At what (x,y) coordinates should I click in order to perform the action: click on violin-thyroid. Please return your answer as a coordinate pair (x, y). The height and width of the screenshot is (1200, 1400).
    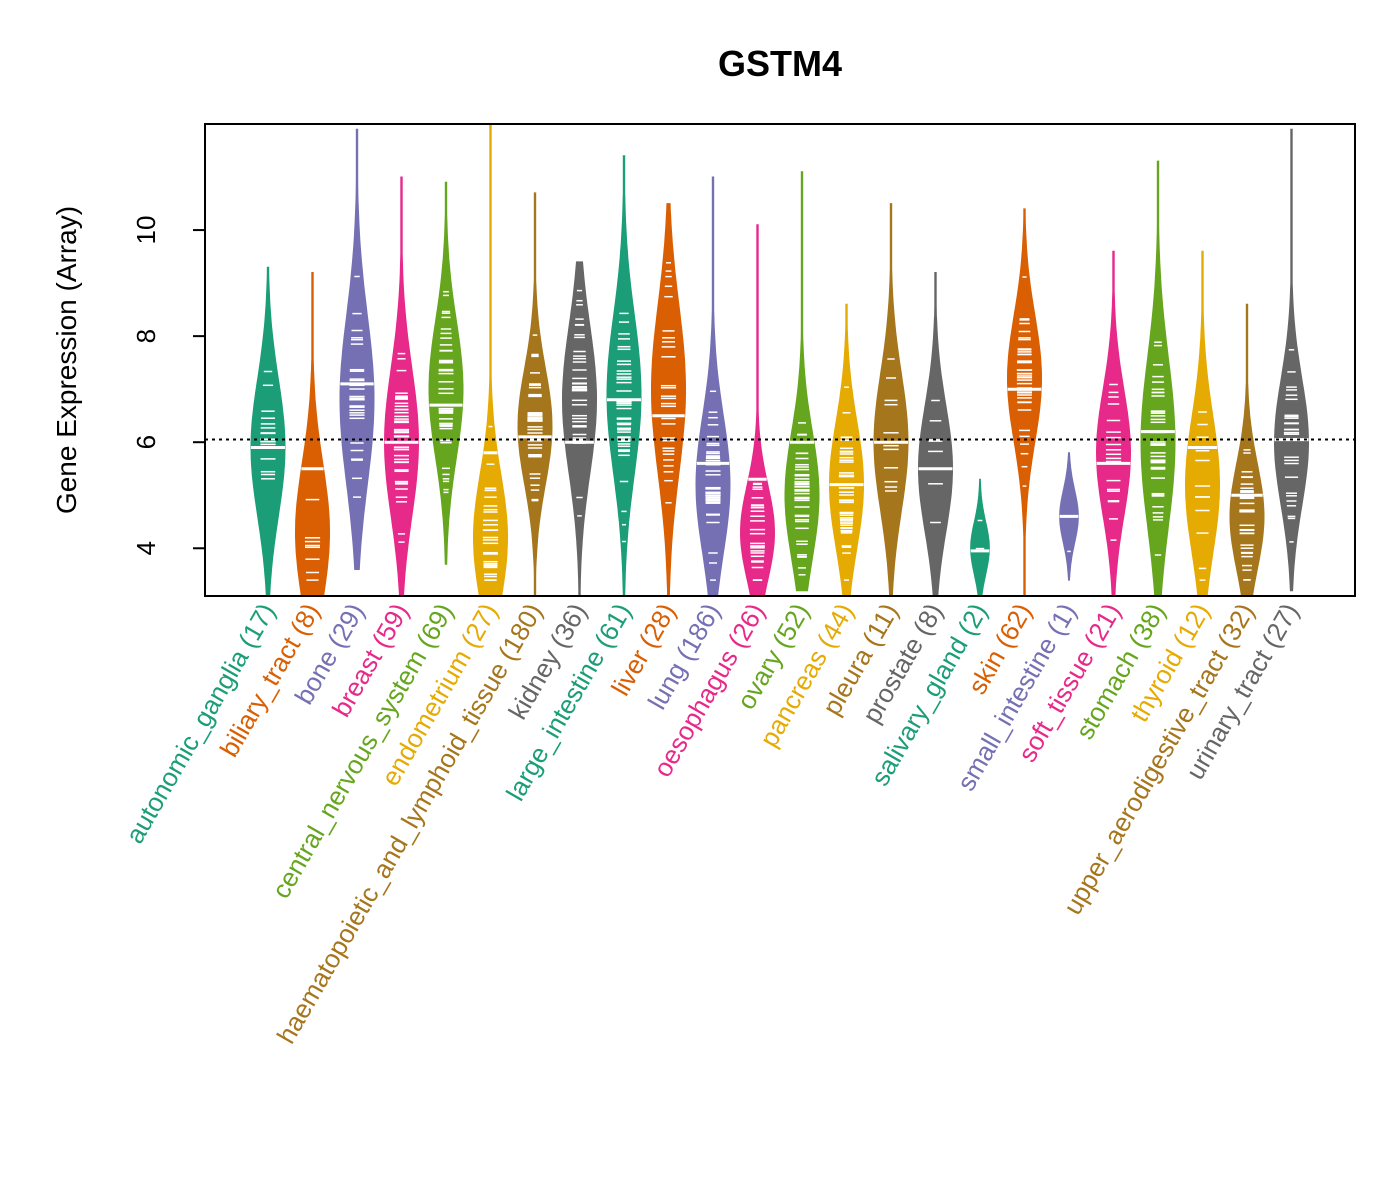
    Looking at the image, I should click on (1202, 423).